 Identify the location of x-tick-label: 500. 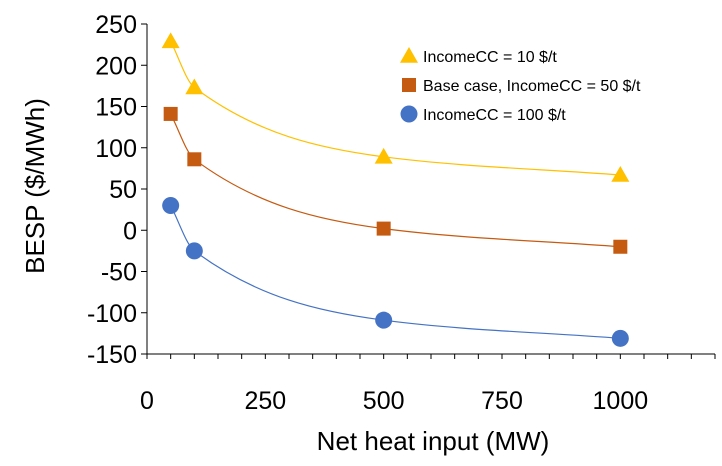
(384, 401).